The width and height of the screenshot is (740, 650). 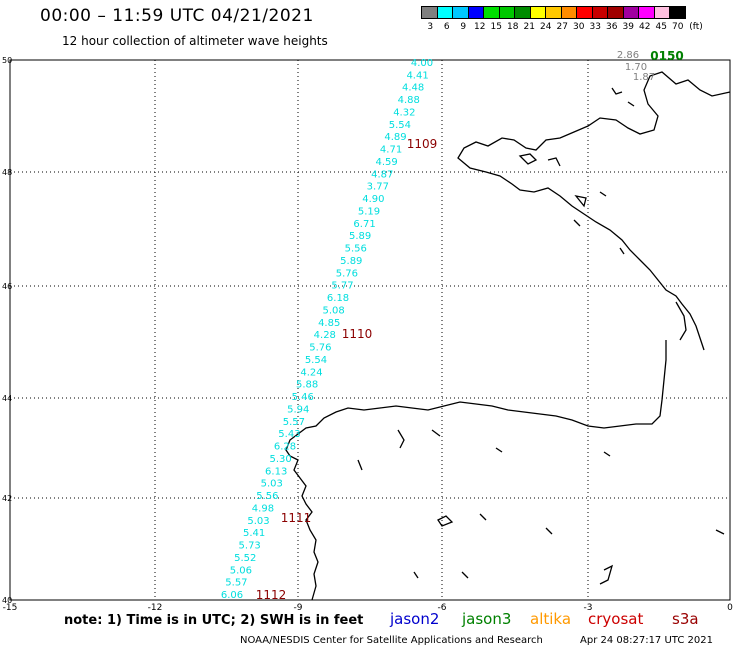 What do you see at coordinates (588, 608) in the screenshot?
I see `lon-label: -3` at bounding box center [588, 608].